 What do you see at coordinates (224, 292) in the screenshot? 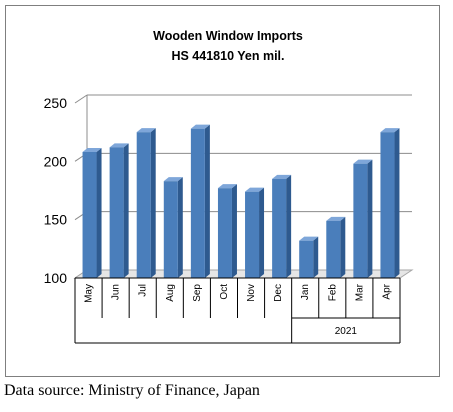
I see `x-tick-label: Oct` at bounding box center [224, 292].